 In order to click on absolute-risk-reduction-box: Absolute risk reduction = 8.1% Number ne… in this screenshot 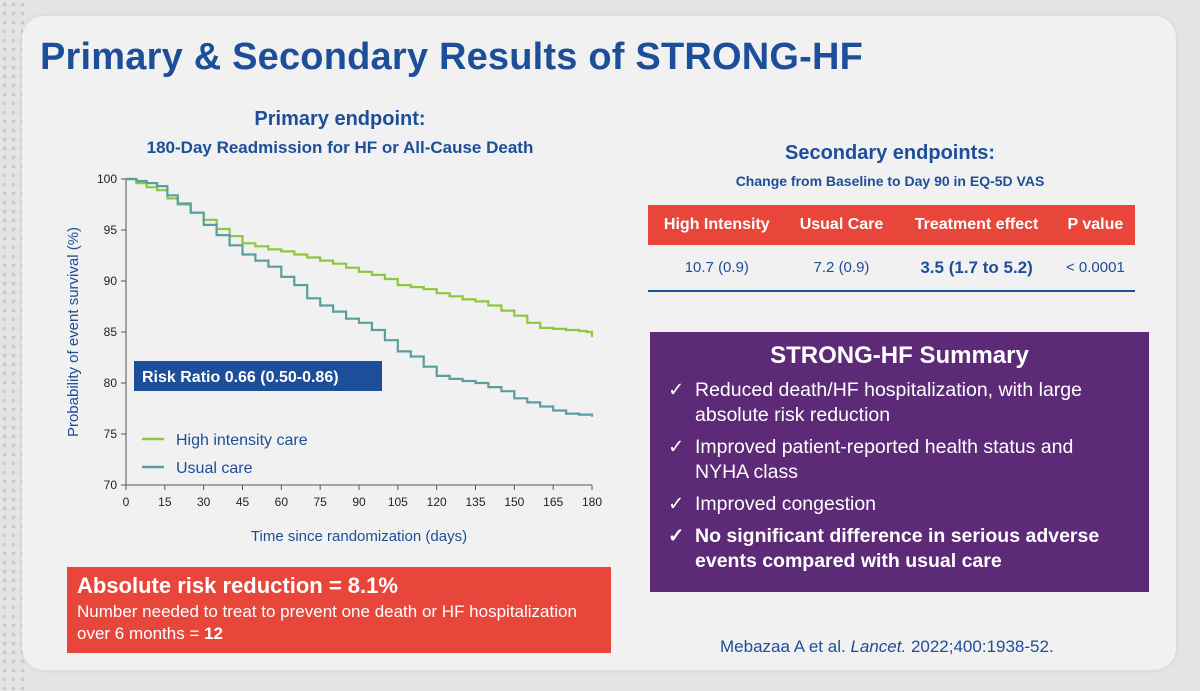, I will do `click(339, 610)`.